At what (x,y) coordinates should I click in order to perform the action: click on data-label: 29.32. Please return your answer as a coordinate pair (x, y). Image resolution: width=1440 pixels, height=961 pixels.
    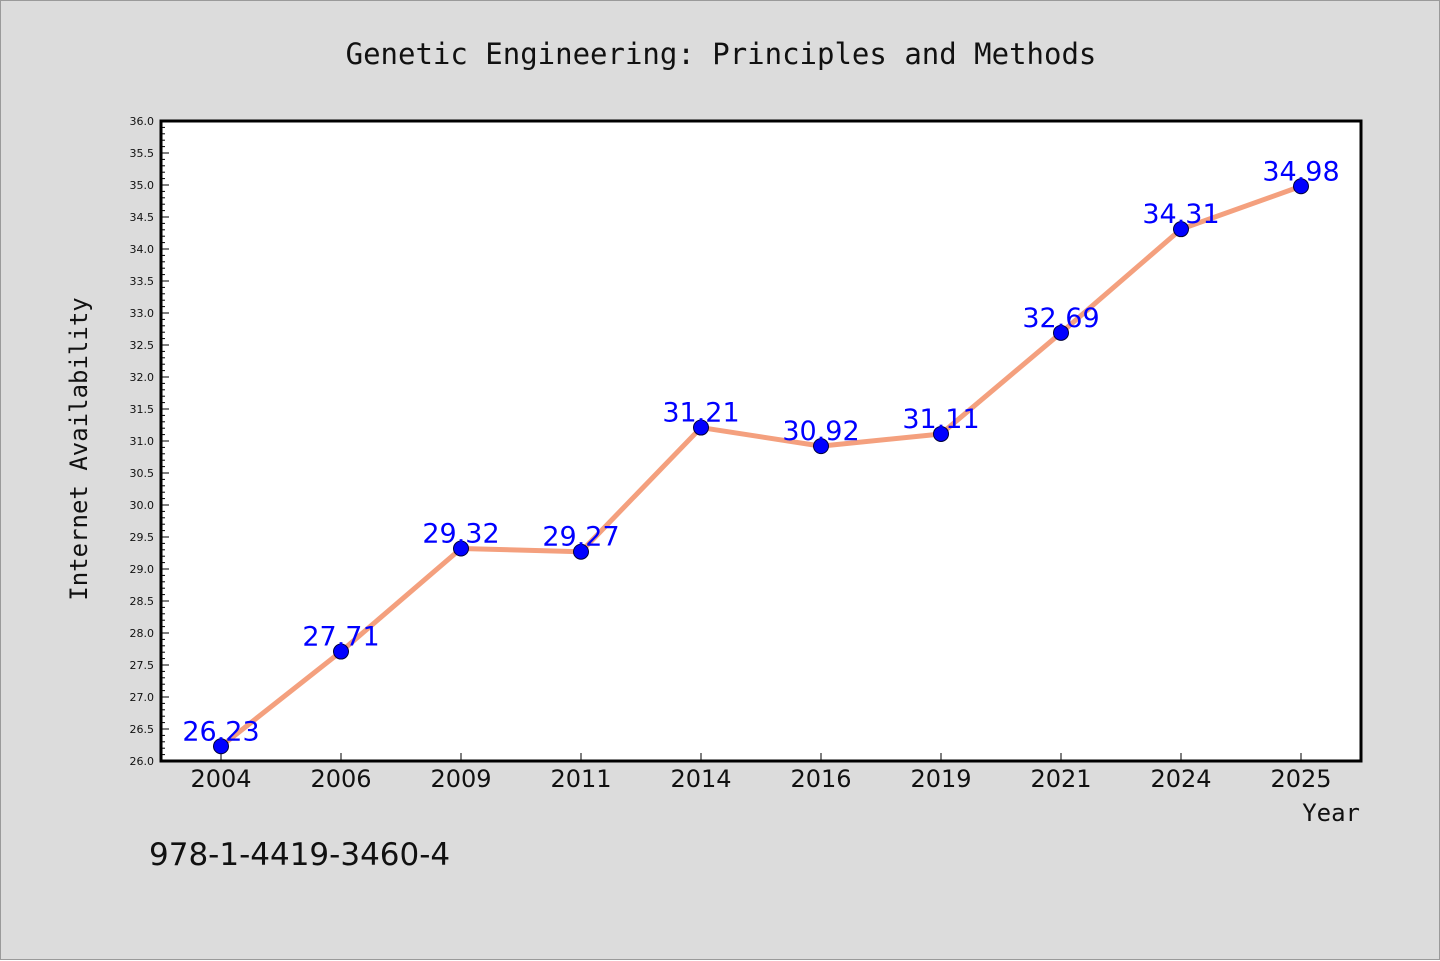
    Looking at the image, I should click on (460, 534).